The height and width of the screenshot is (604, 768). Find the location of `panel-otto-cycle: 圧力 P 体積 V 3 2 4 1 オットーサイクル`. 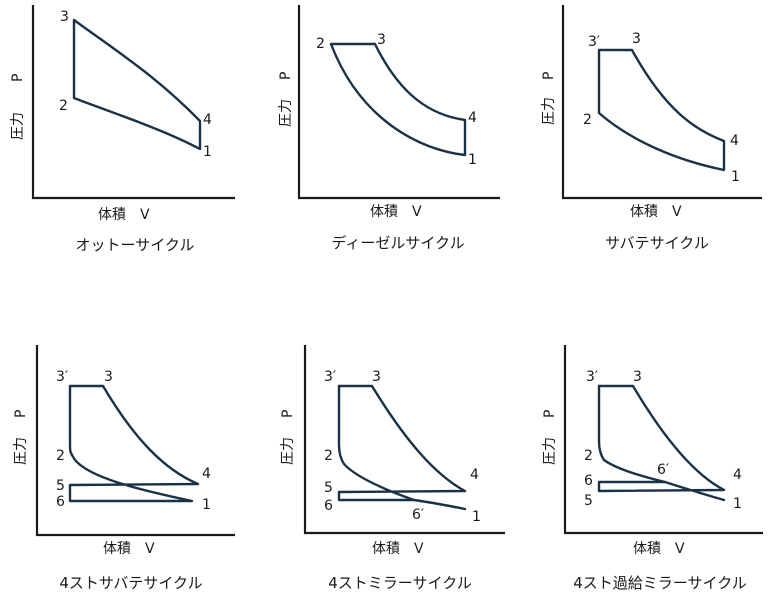

panel-otto-cycle: 圧力 P 体積 V 3 2 4 1 オットーサイクル is located at coordinates (122, 129).